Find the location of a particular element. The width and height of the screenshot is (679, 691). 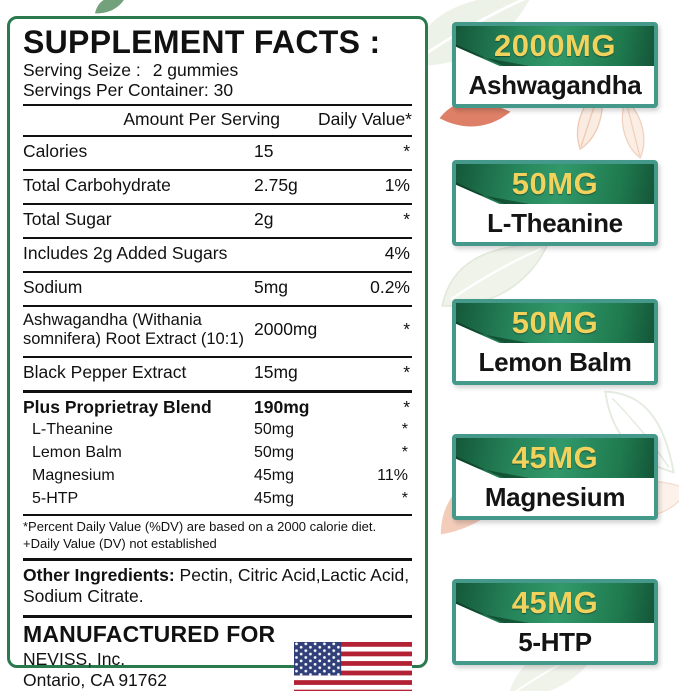

nutrient-row: Total Sugar 2g * is located at coordinates (217, 219).